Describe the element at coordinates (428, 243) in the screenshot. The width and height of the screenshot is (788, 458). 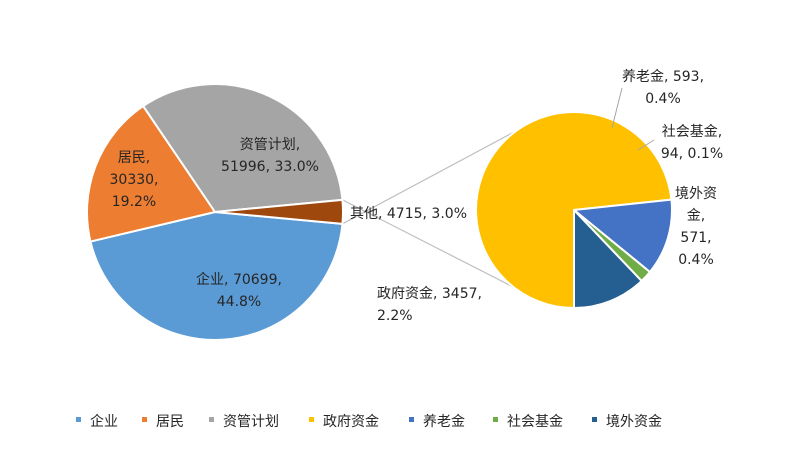
I see `connector-line-bottom` at that location.